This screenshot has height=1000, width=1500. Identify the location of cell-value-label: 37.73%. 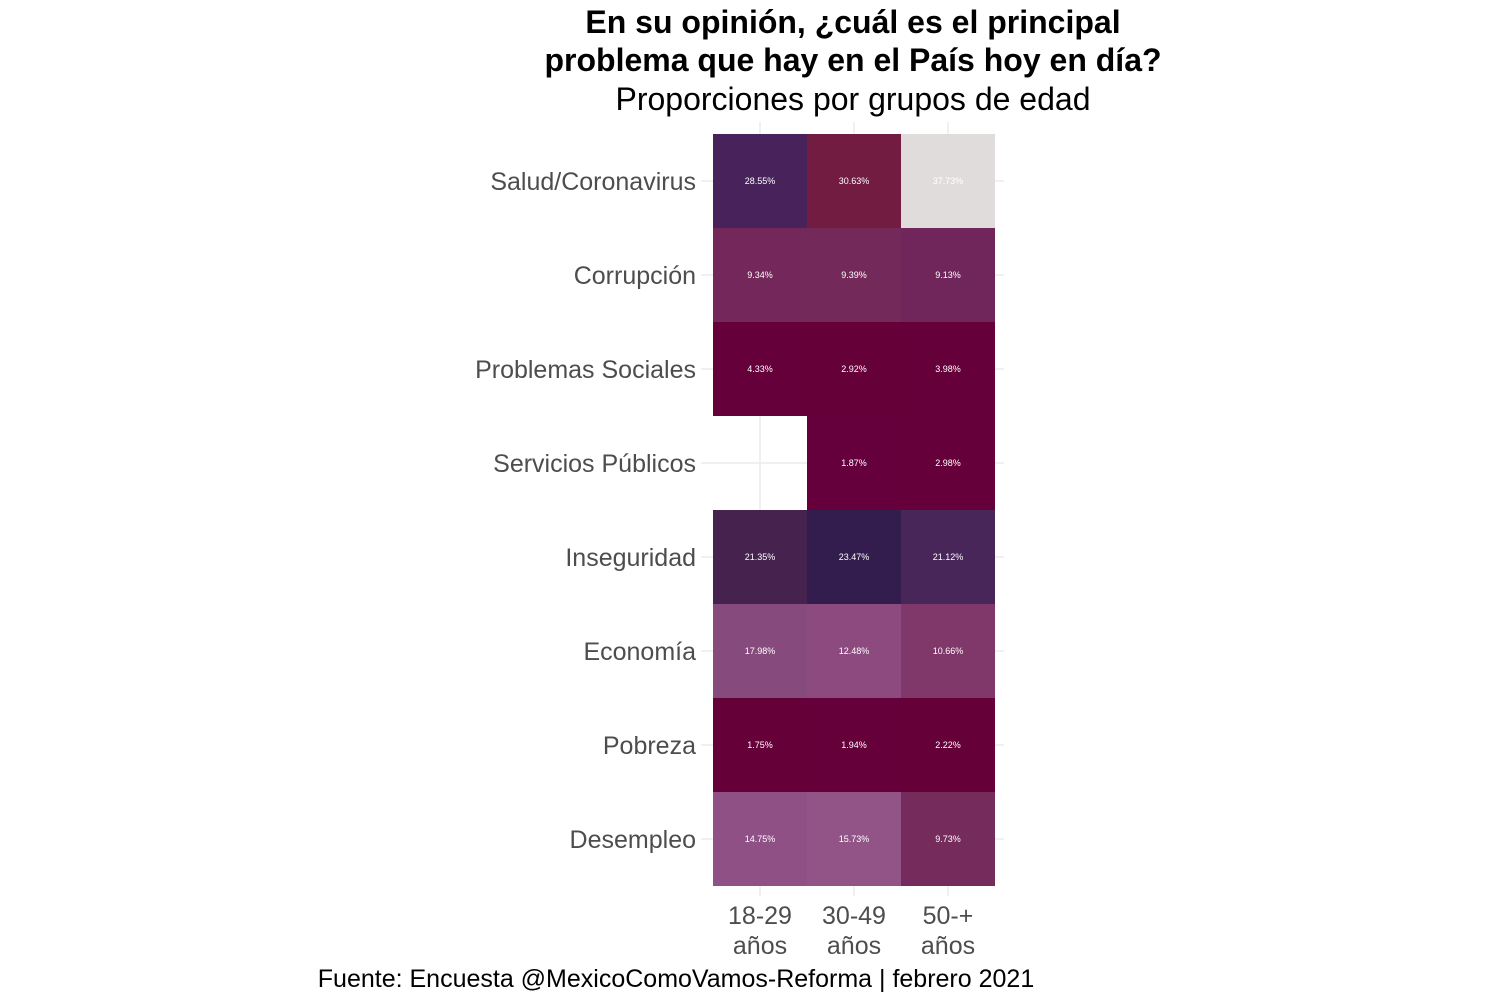
(948, 181).